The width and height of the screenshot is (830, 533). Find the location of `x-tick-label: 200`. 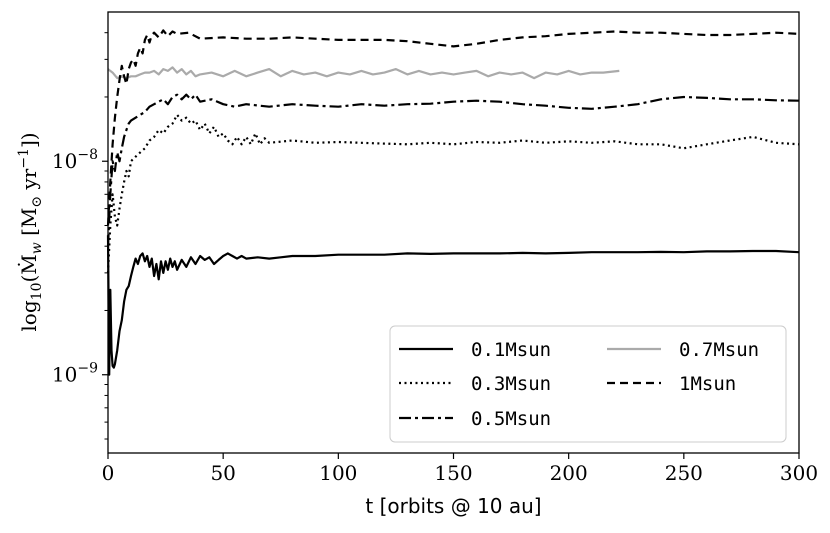

x-tick-label: 200 is located at coordinates (569, 473).